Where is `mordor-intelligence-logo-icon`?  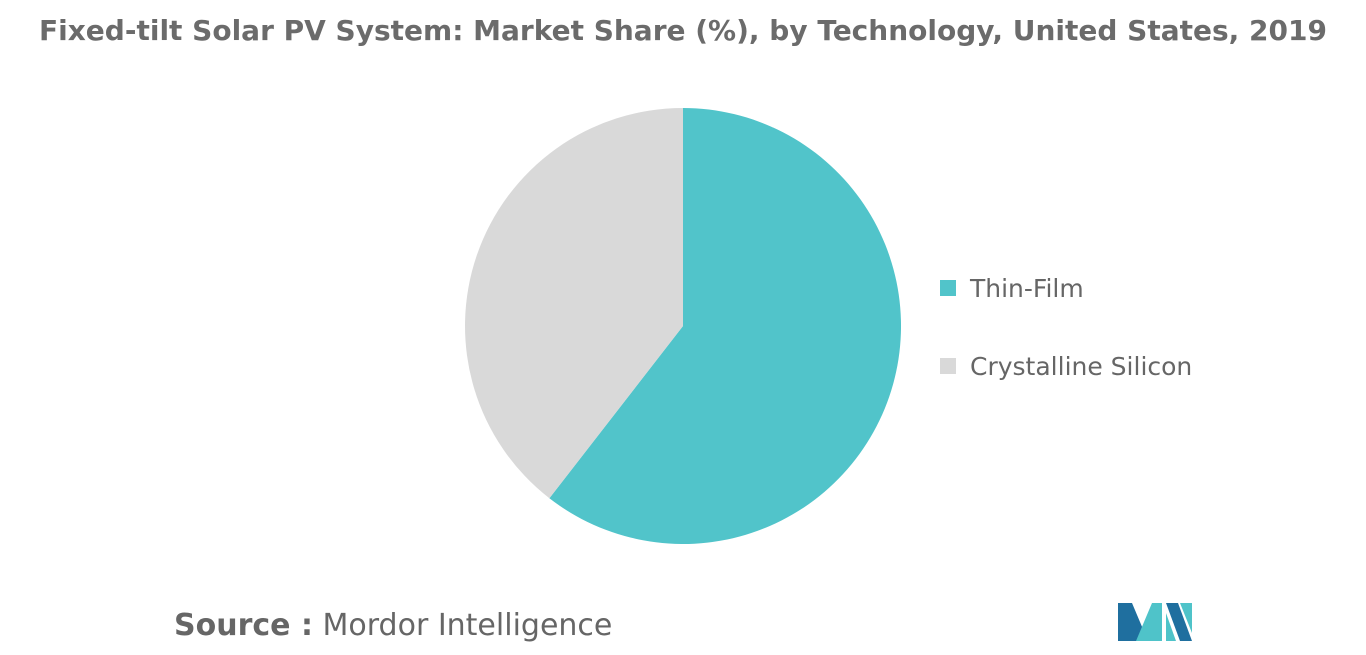
mordor-intelligence-logo-icon is located at coordinates (1155, 622).